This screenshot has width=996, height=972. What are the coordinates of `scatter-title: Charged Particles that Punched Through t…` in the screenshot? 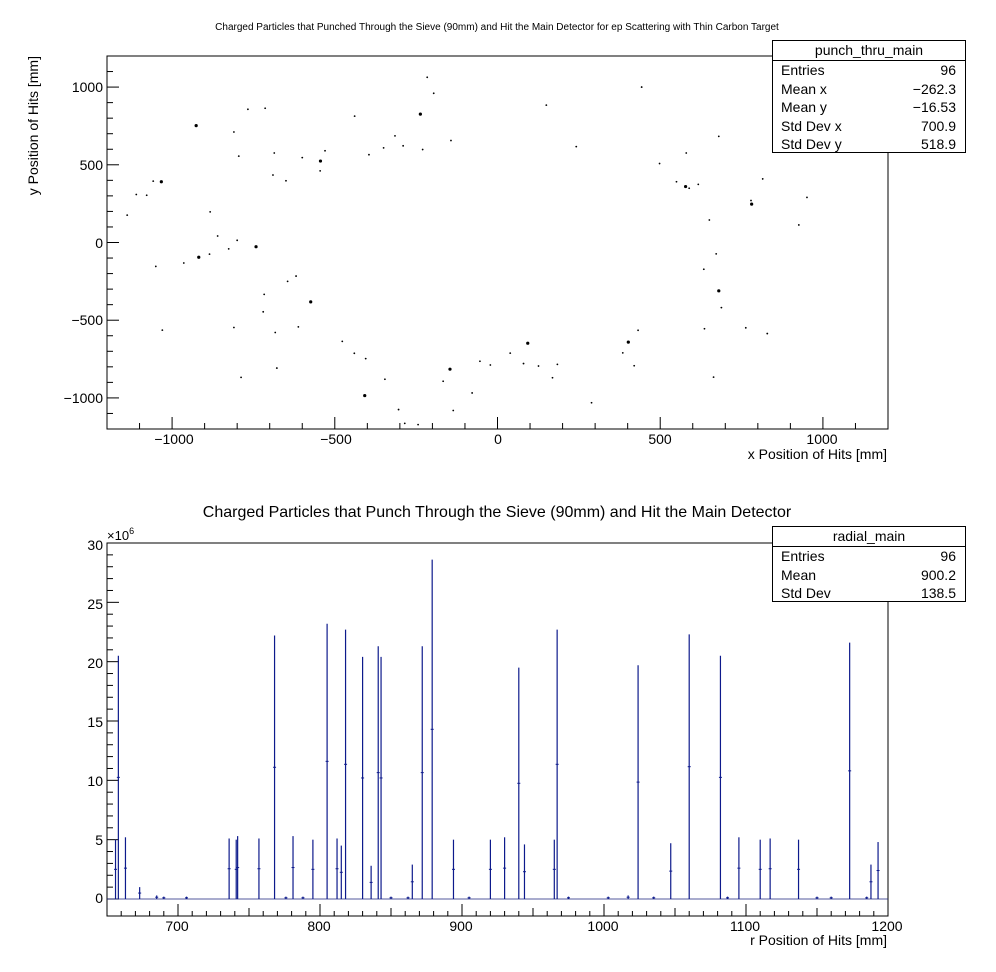 It's located at (497, 27).